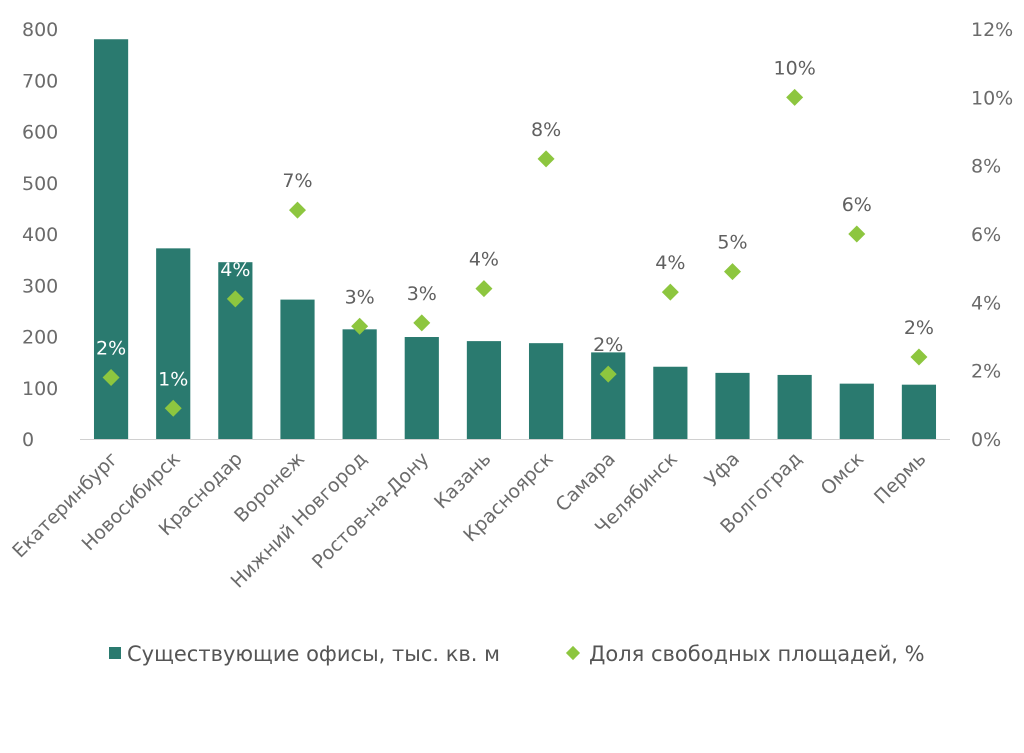 This screenshot has height=753, width=1024. Describe the element at coordinates (795, 68) in the screenshot. I see `data-label: 10%` at that location.